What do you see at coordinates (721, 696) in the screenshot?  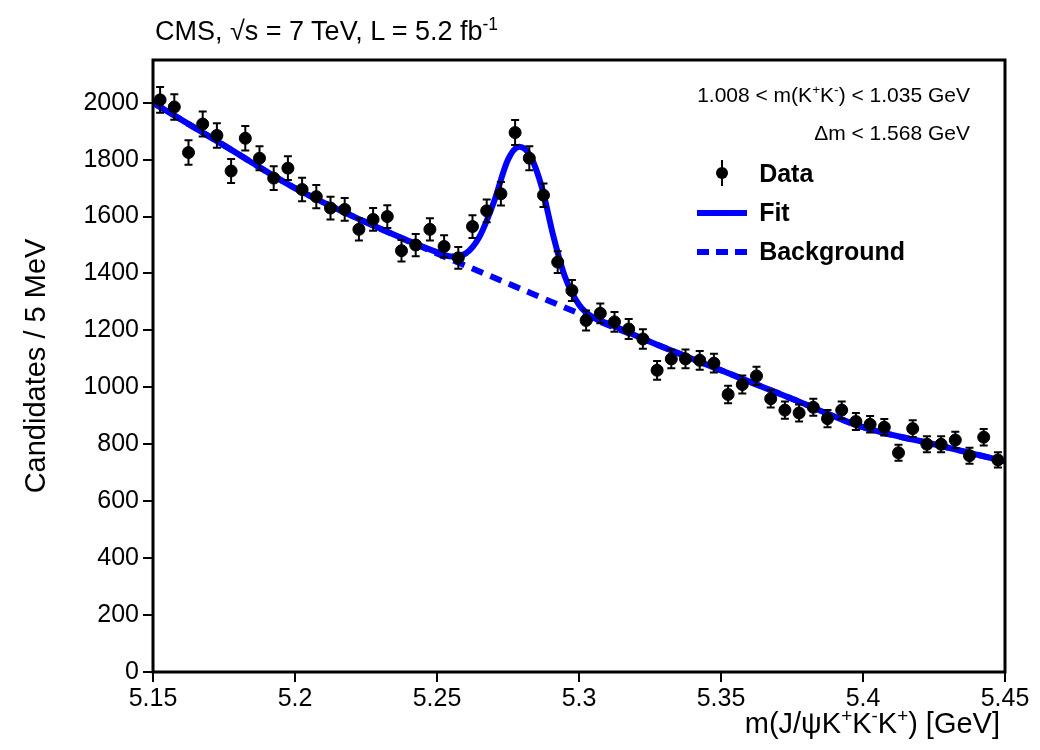 I see `x-tick-label: 5.35` at bounding box center [721, 696].